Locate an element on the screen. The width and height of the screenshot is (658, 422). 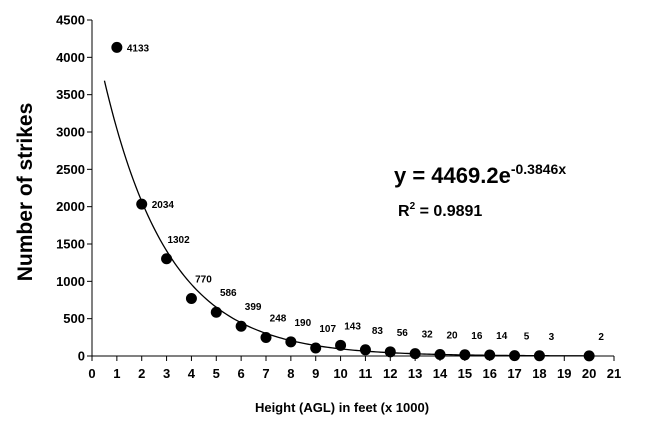
data-label: 248 is located at coordinates (278, 318).